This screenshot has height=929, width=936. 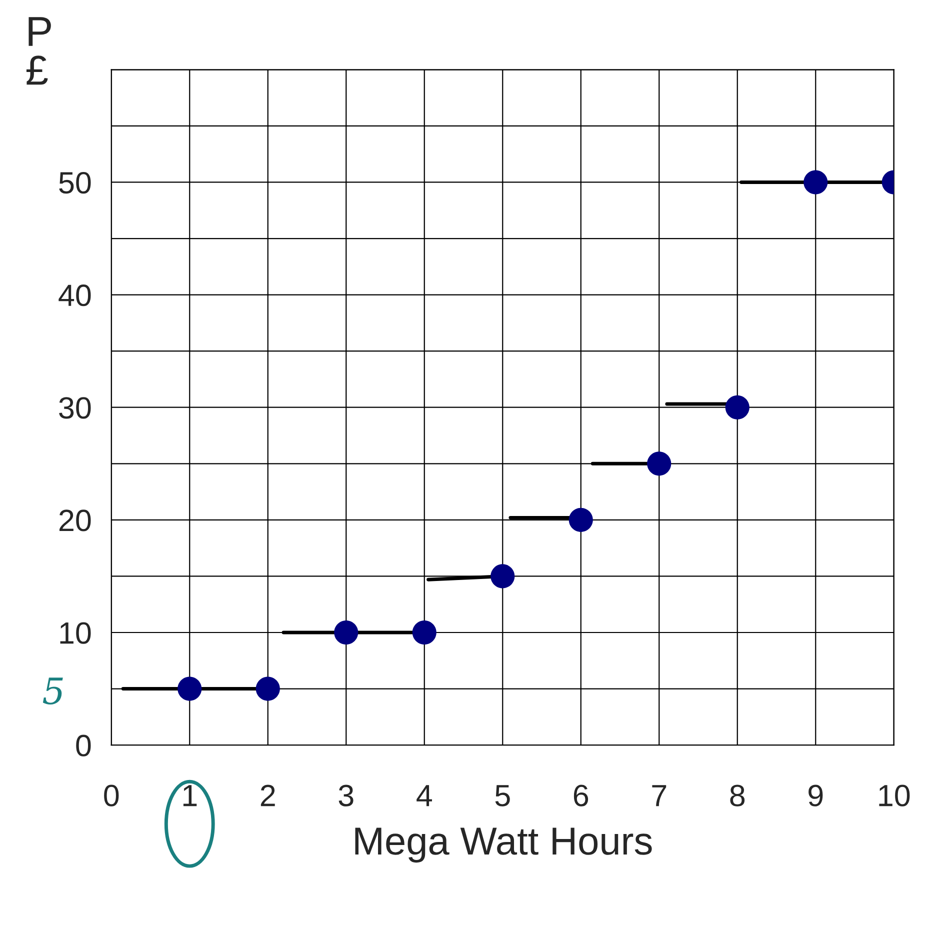 What do you see at coordinates (38, 51) in the screenshot?
I see `y-axis-title: P £` at bounding box center [38, 51].